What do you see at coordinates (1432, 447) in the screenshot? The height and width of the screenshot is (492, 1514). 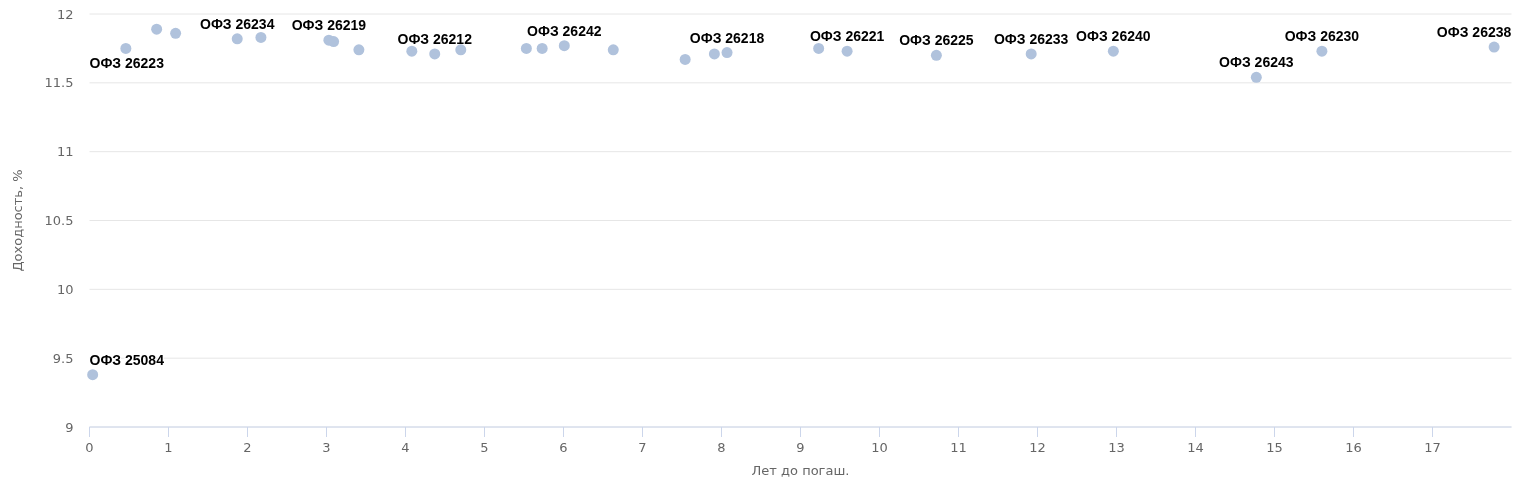 I see `x-tick-label: 17` at bounding box center [1432, 447].